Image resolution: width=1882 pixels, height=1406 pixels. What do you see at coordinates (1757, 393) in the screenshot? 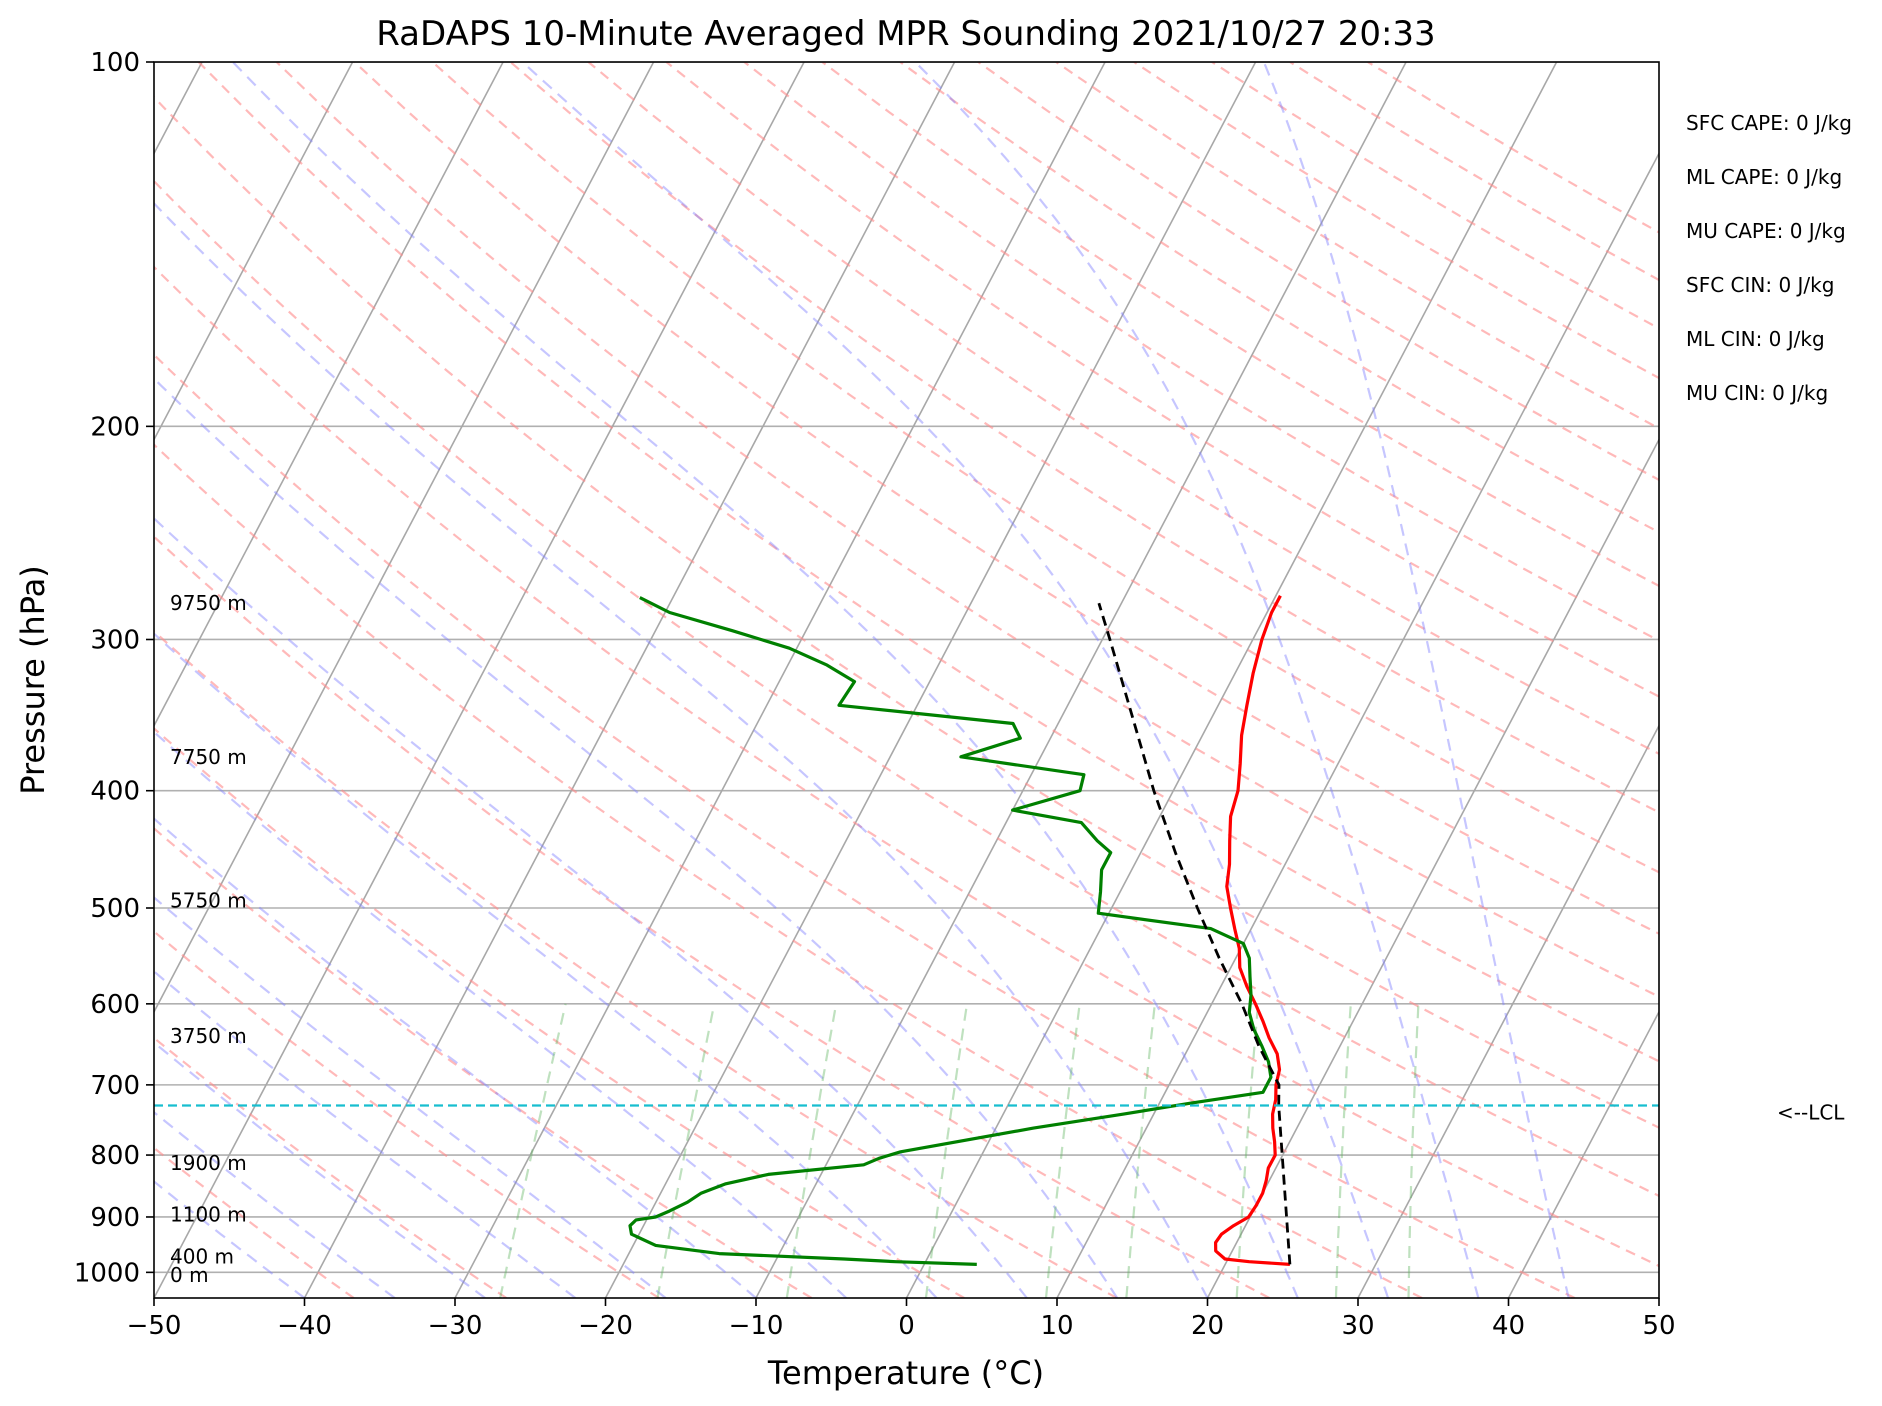
I see `stat-line: MU CIN: 0 J/kg` at bounding box center [1757, 393].